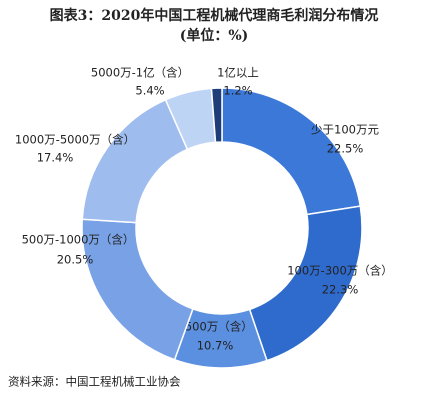 The width and height of the screenshot is (428, 410). What do you see at coordinates (237, 91) in the screenshot?
I see `value-label: 1.2%` at bounding box center [237, 91].